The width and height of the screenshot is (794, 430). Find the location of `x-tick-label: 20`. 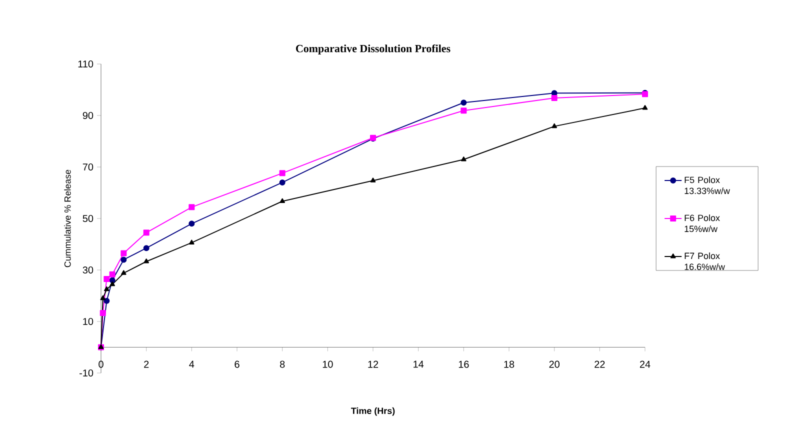

x-tick-label: 20 is located at coordinates (554, 364).